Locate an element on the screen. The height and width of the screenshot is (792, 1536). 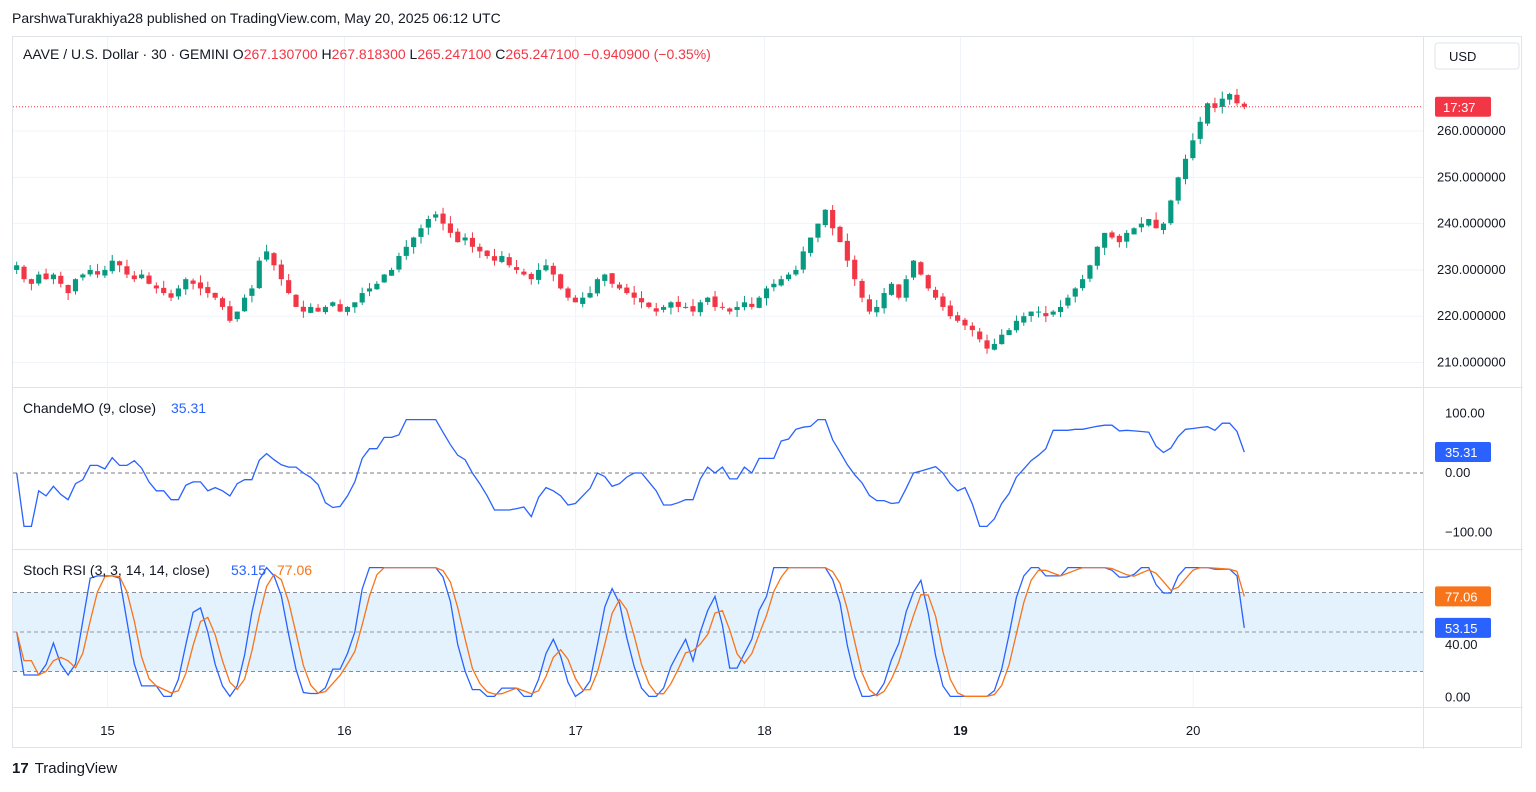
ohlc-h-label: H is located at coordinates (327, 54).